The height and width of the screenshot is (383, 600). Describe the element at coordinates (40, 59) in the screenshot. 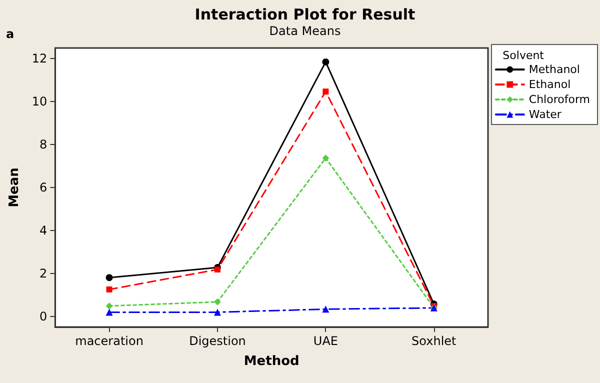

I see `y-tick-label: 12` at that location.